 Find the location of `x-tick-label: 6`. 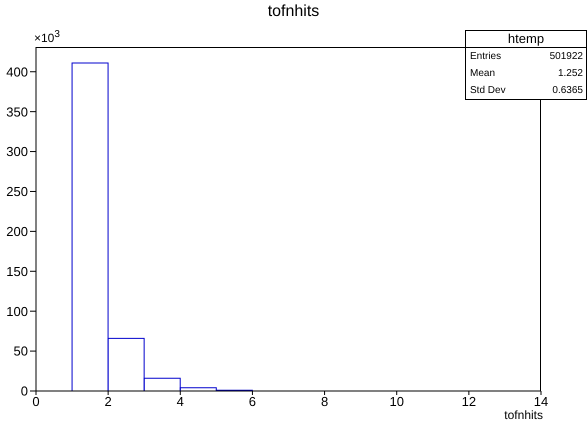

x-tick-label: 6 is located at coordinates (252, 402).